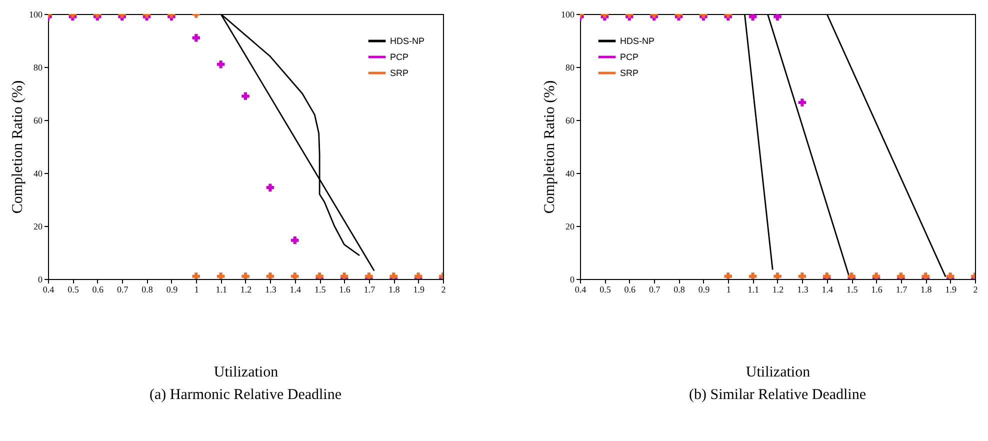 Image resolution: width=988 pixels, height=441 pixels. I want to click on text: (a) Harmonic Relative Deadline, so click(246, 395).